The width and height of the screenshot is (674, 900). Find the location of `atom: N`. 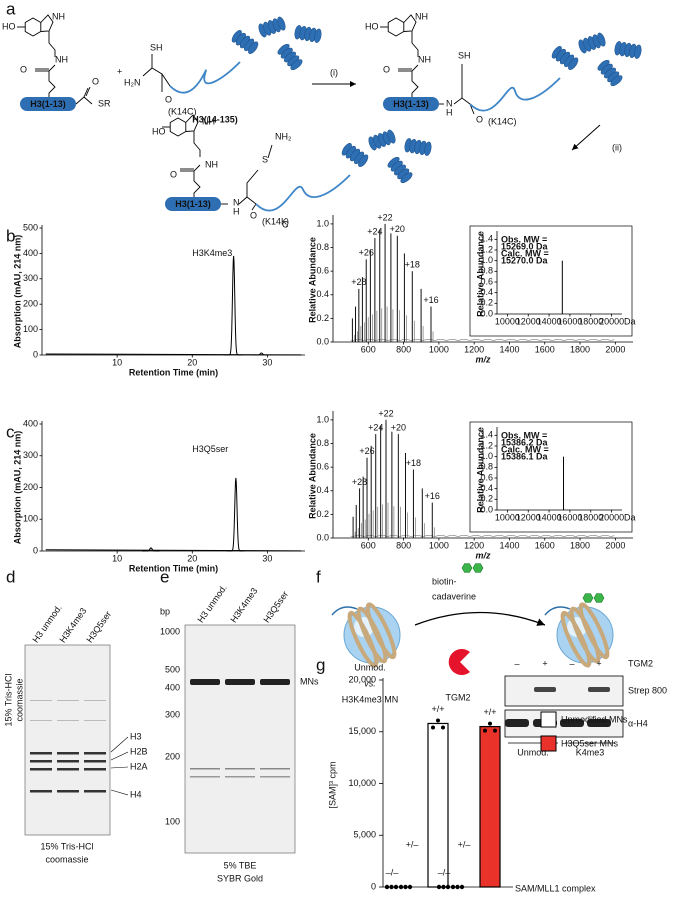

atom: N is located at coordinates (449, 103).